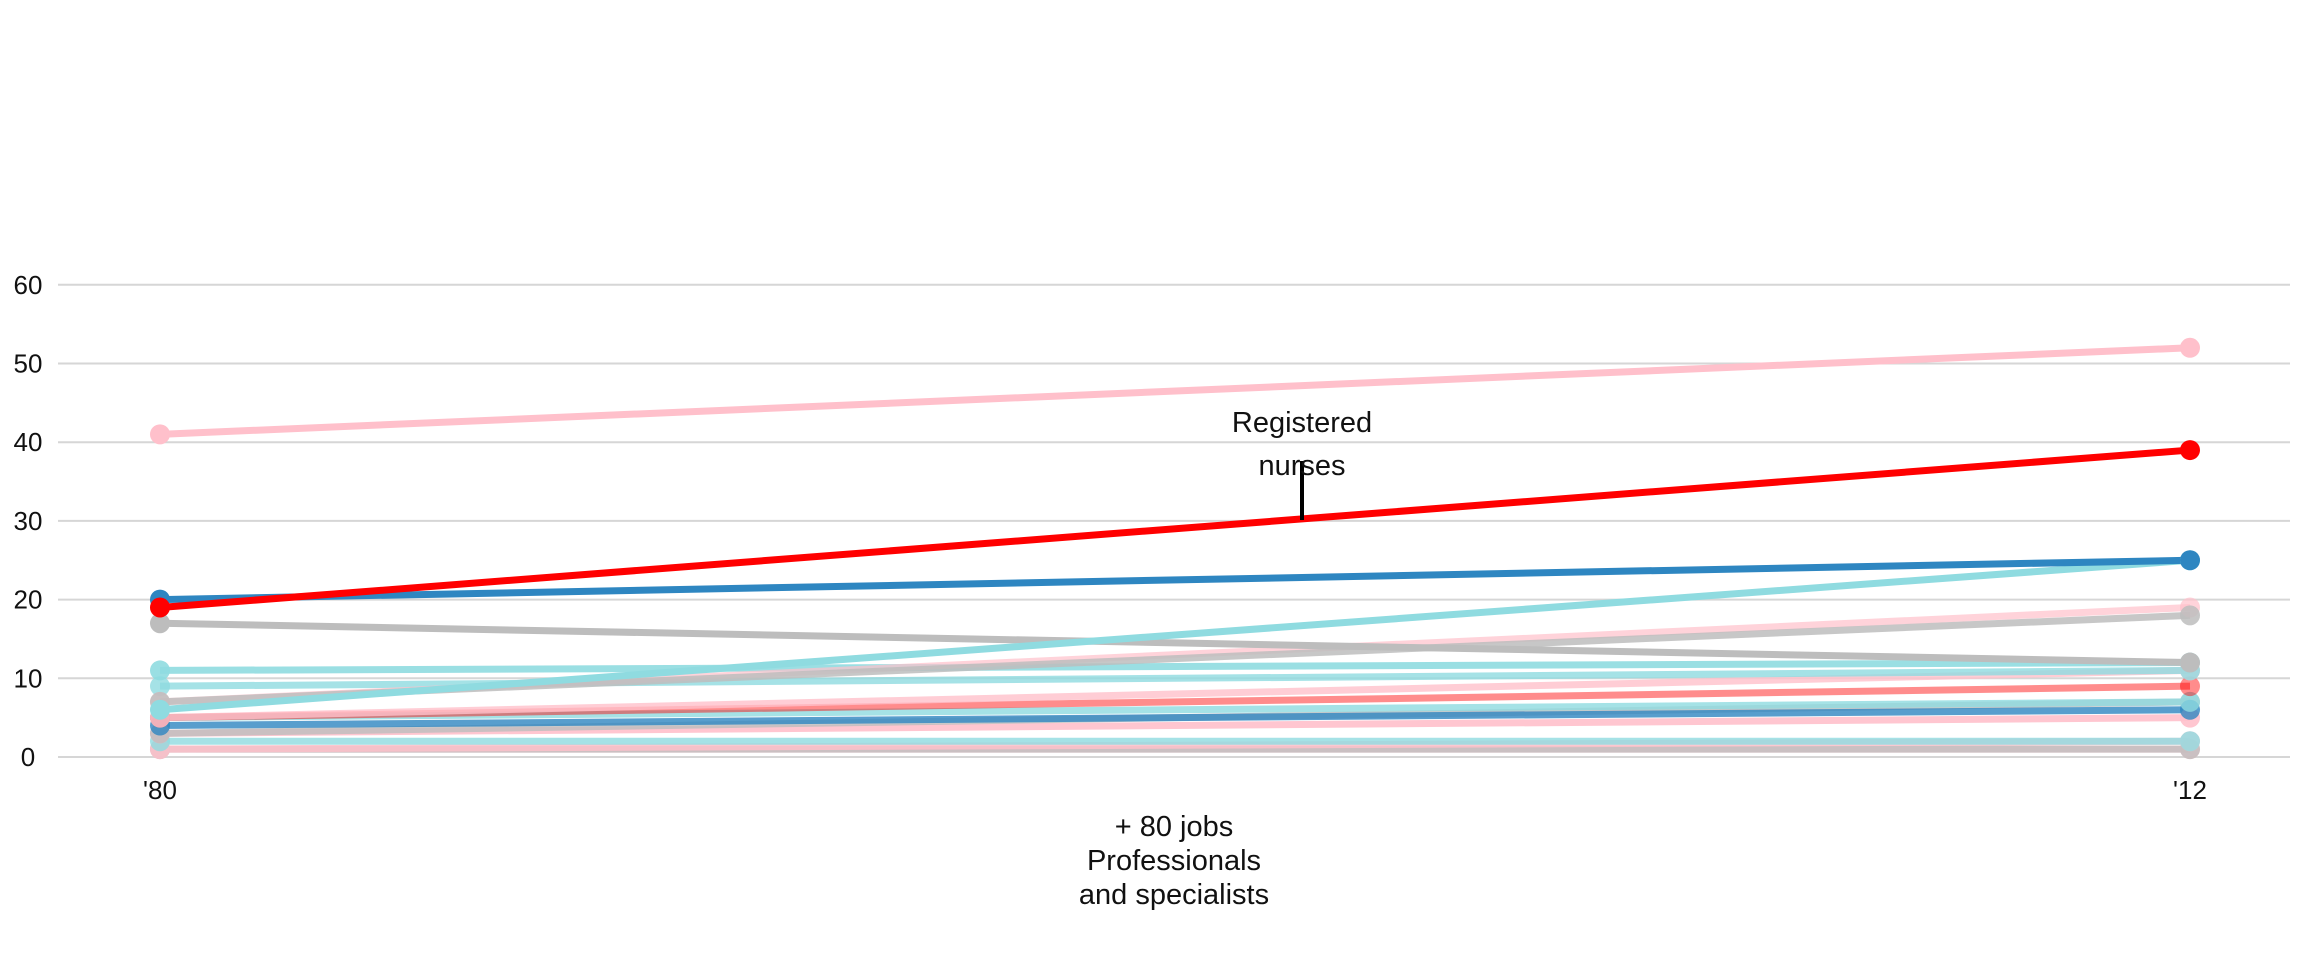 This screenshot has width=2304, height=960. What do you see at coordinates (28, 285) in the screenshot?
I see `y-tick-label: 60` at bounding box center [28, 285].